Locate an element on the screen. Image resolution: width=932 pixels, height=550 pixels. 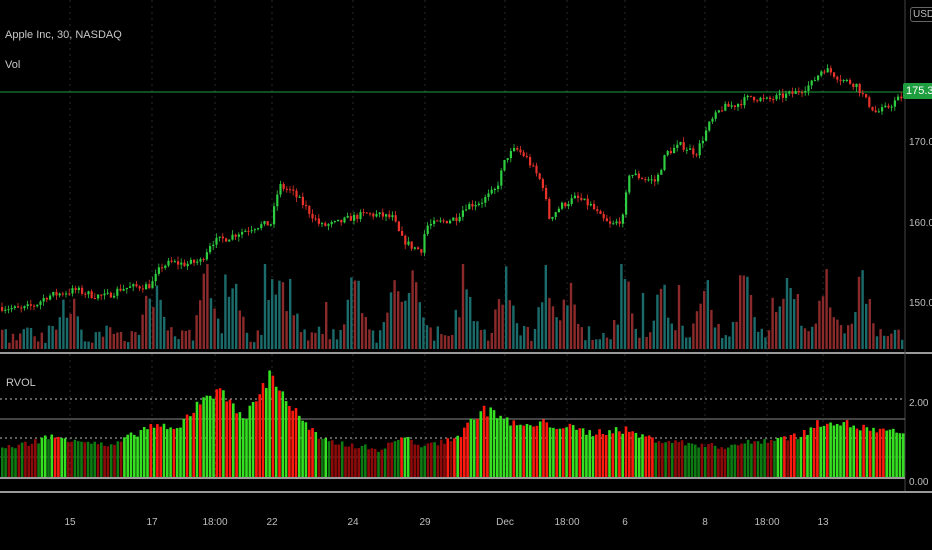
currency-badge: USD is located at coordinates (921, 14).